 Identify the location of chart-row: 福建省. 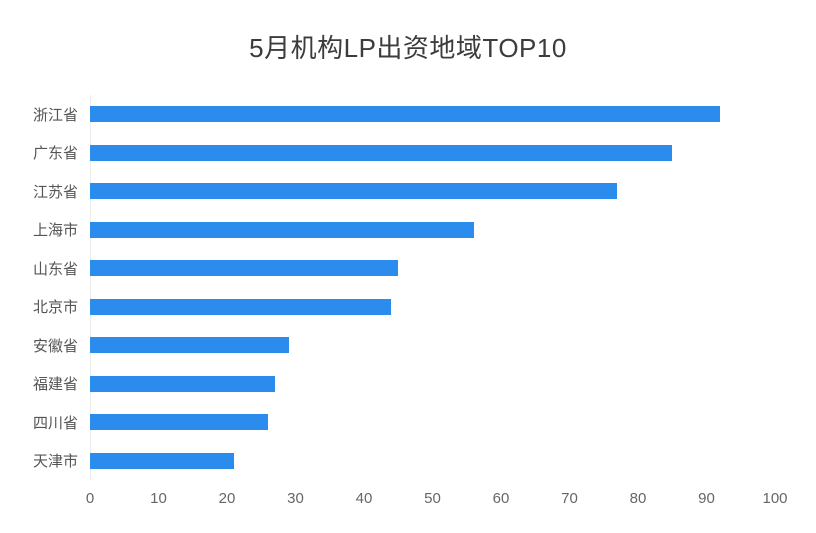
(387, 384).